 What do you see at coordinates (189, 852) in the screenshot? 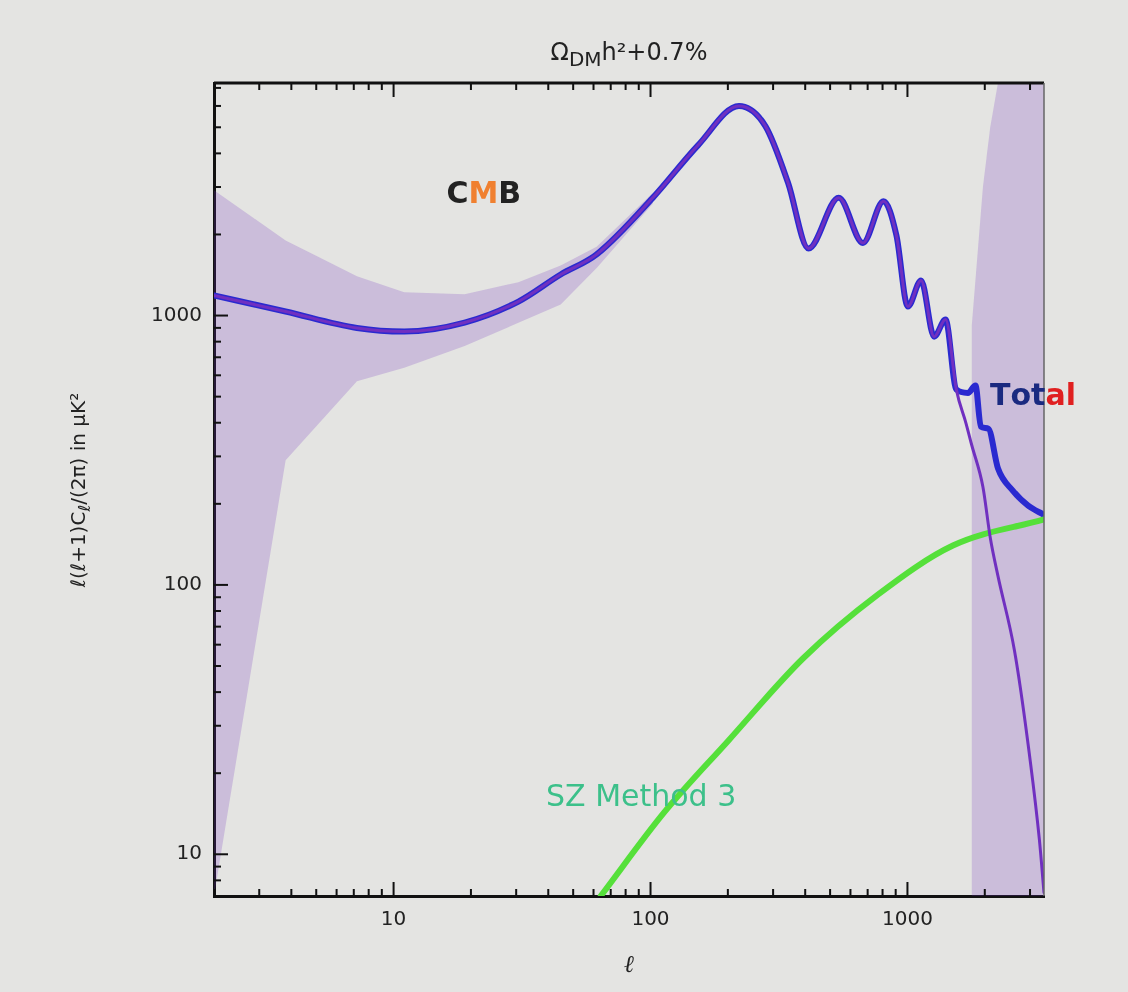
I see `y-tick-label: 10` at bounding box center [189, 852].